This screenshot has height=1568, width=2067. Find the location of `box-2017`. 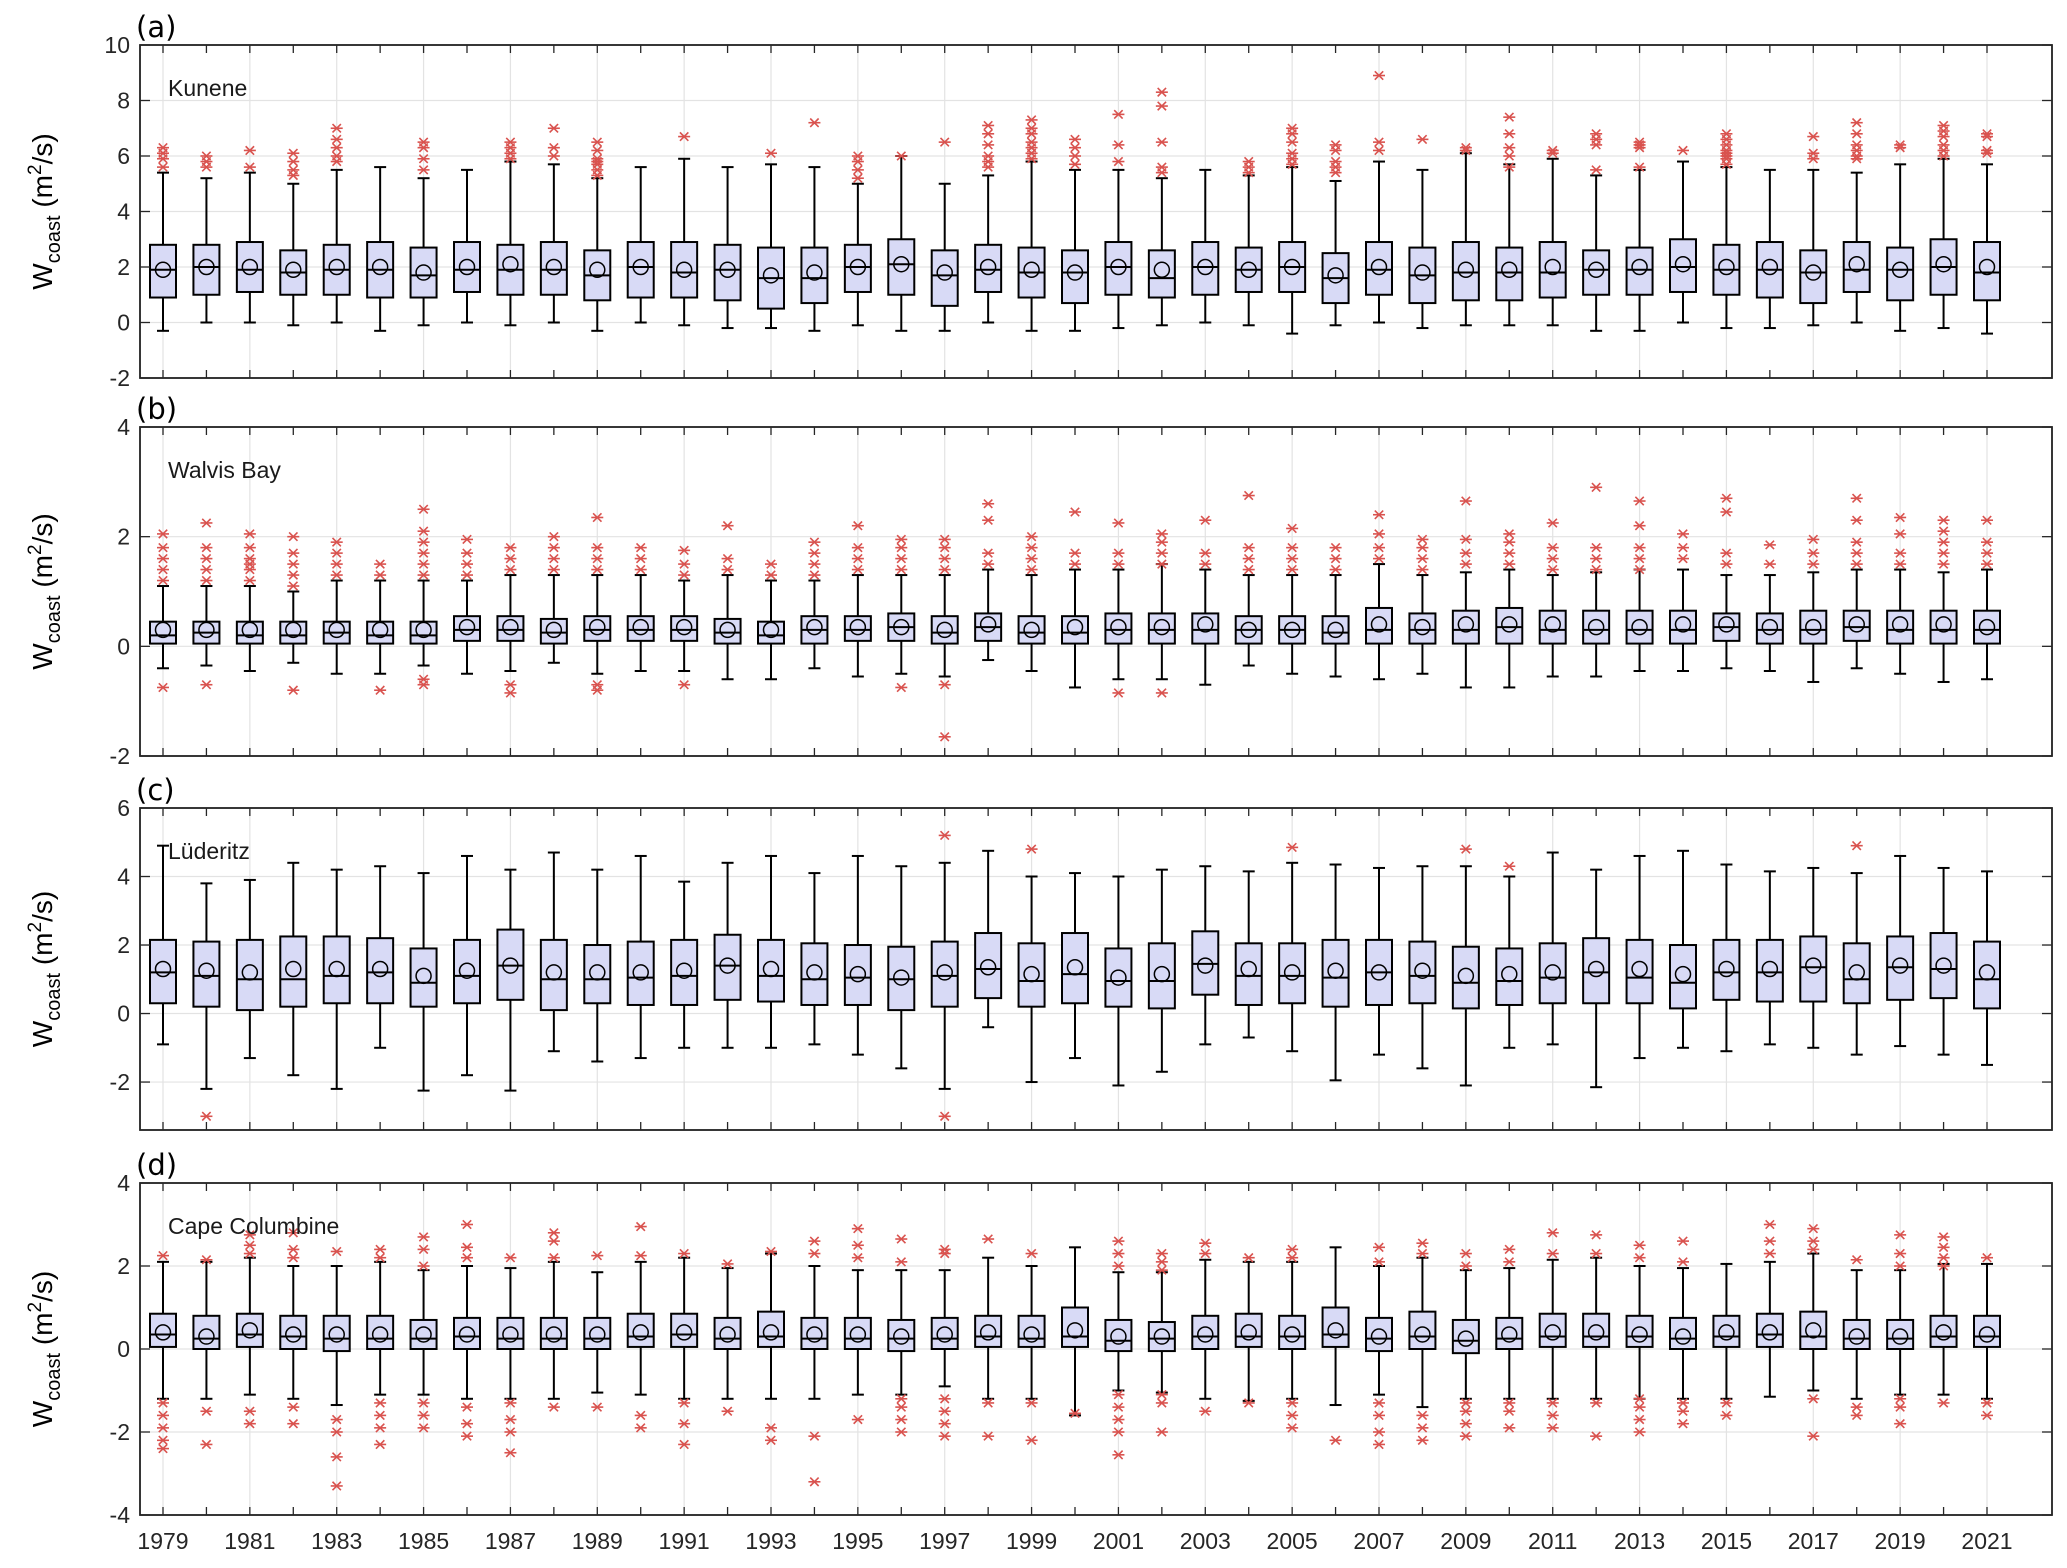

box-2017 is located at coordinates (1813, 1332).